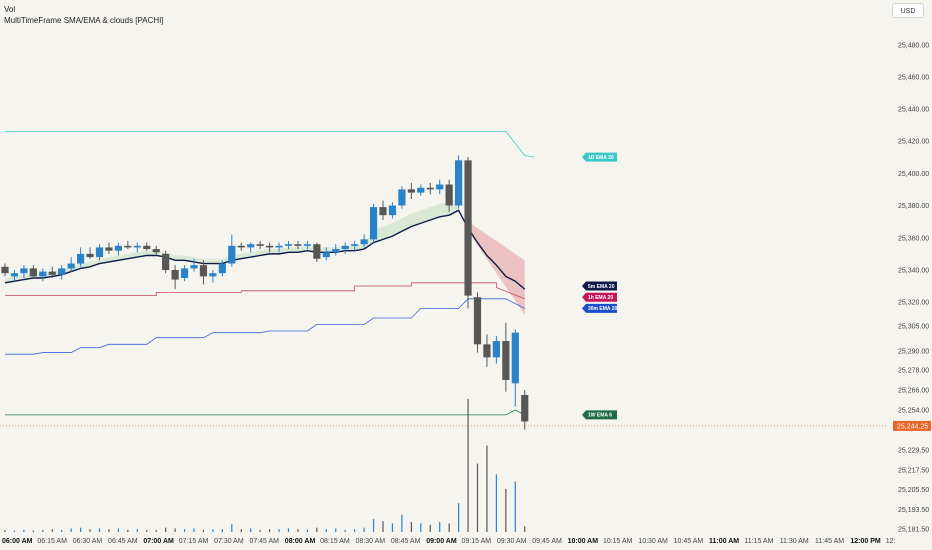  I want to click on price-tick-label: 25,229.50, so click(913, 451).